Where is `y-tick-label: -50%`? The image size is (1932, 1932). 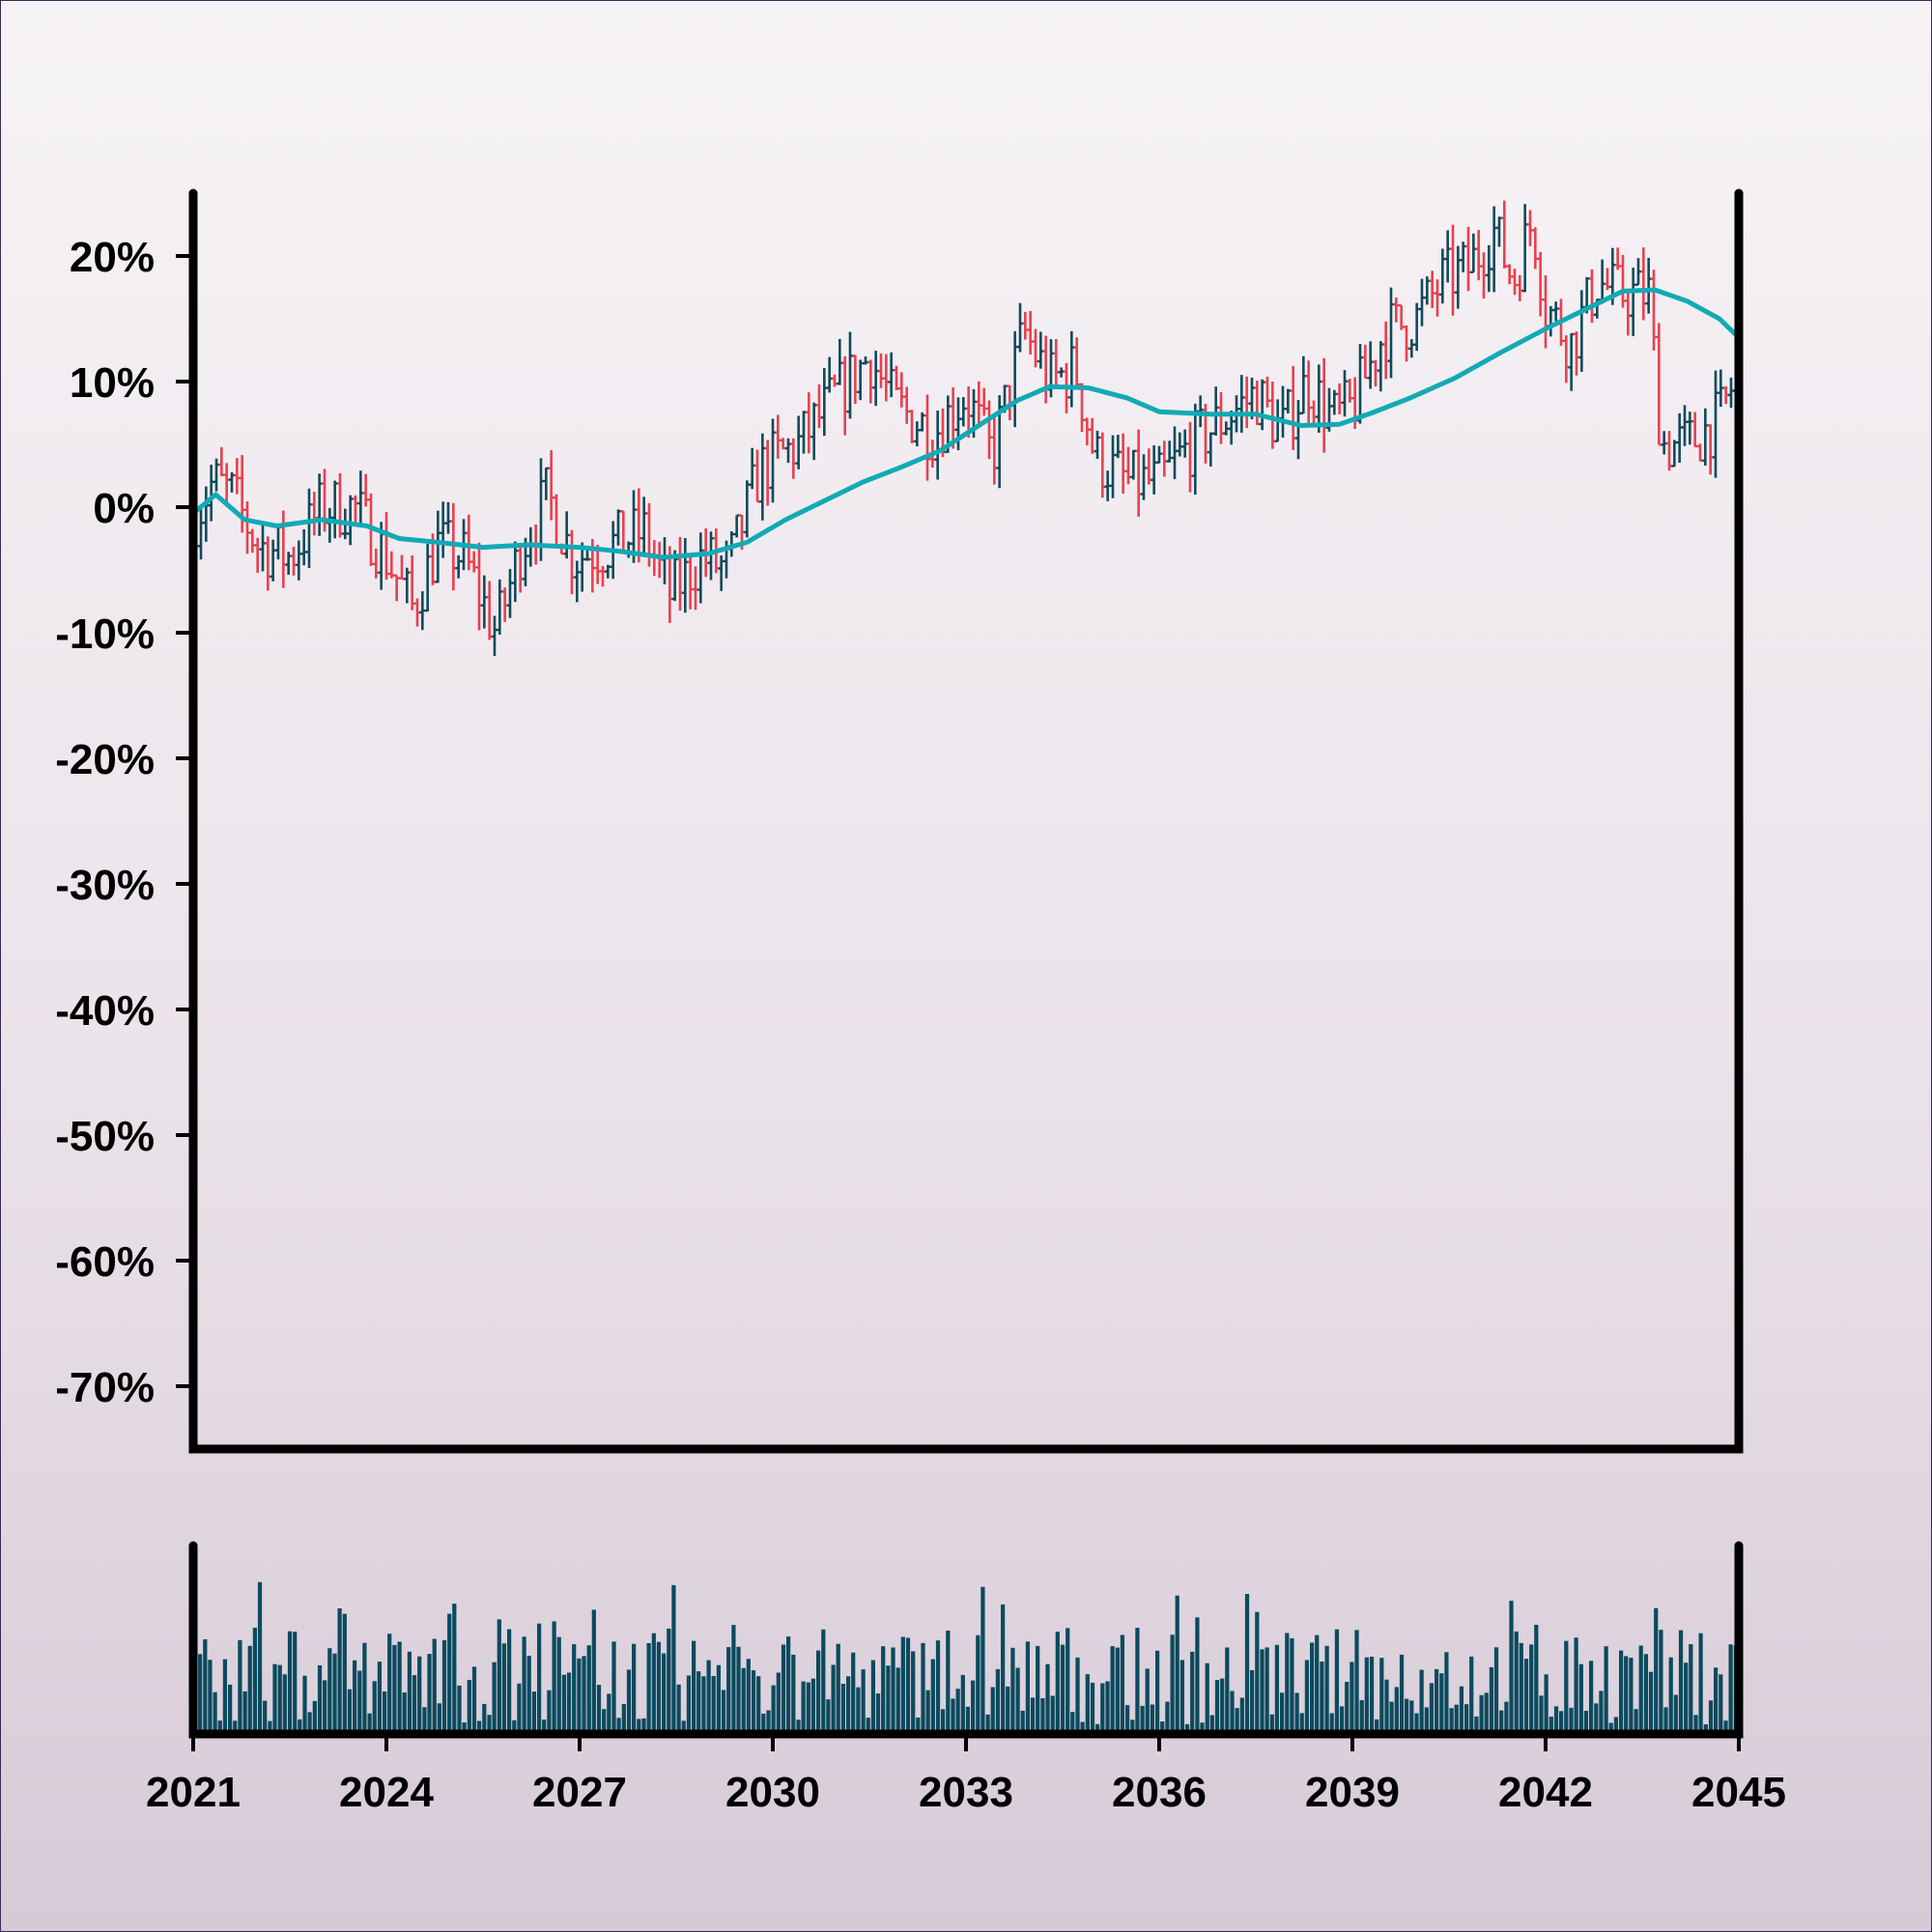 y-tick-label: -50% is located at coordinates (105, 1136).